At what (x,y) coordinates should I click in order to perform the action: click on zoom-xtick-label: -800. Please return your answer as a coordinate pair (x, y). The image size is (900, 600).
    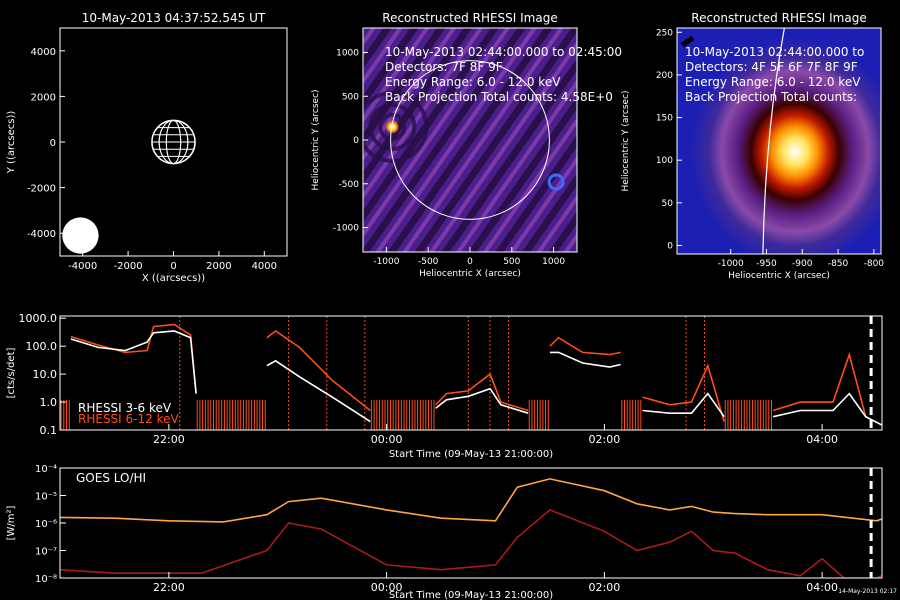
    Looking at the image, I should click on (874, 264).